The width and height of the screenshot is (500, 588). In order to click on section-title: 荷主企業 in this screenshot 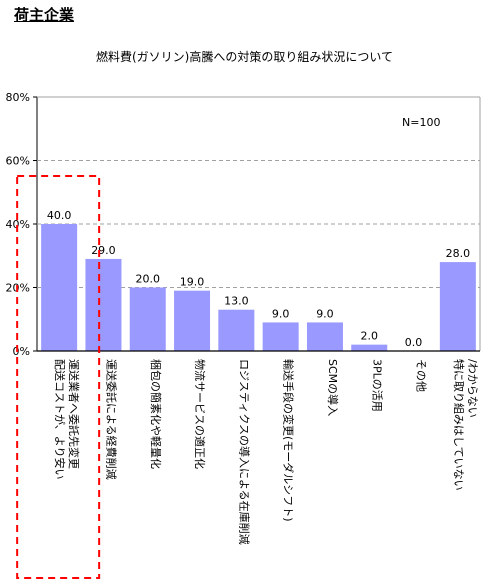, I will do `click(44, 15)`.